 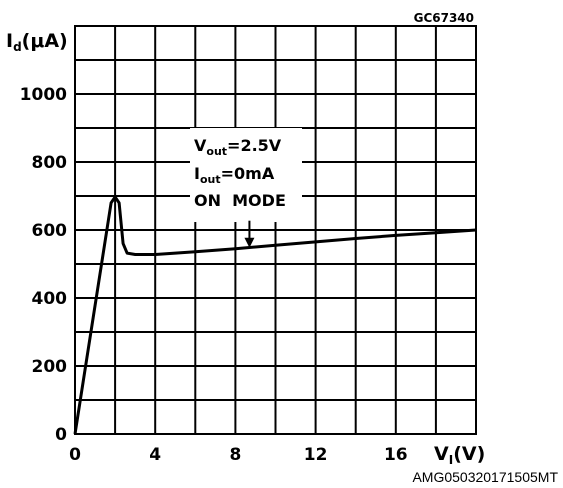 I want to click on x-axis-label: VI(V), so click(x=459, y=455).